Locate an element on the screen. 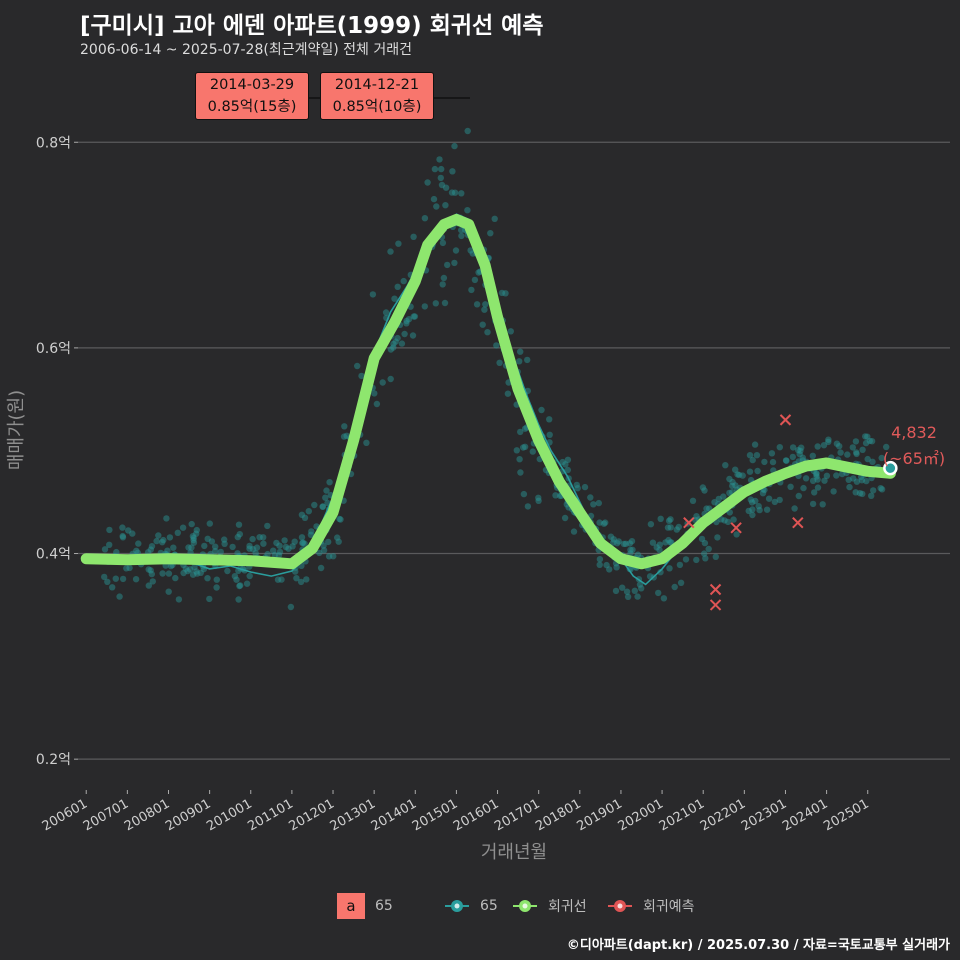  y-axis-label: 매매가(원) is located at coordinates (16, 430).